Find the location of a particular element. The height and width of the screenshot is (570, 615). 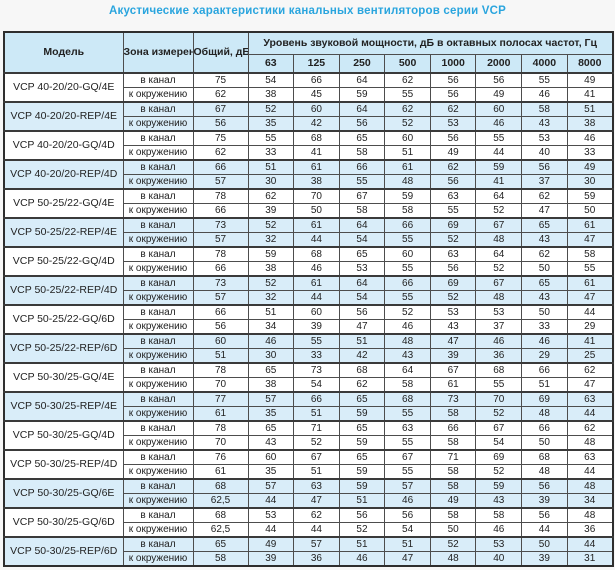

band-cell: 44 is located at coordinates (499, 153).